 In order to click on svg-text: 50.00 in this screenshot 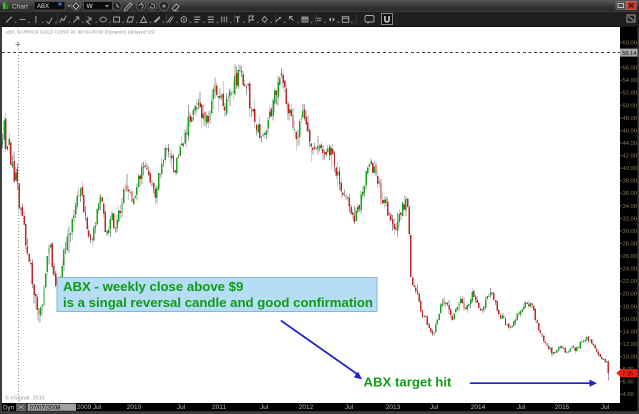, I will do `click(630, 106)`.